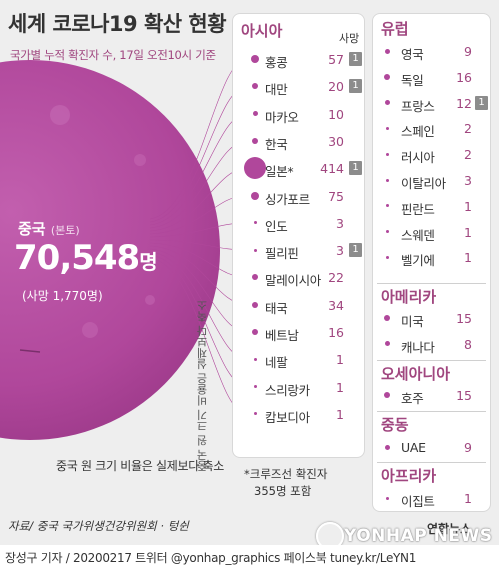  Describe the element at coordinates (418, 536) in the screenshot. I see `watermark: YONHAP NEWS` at that location.